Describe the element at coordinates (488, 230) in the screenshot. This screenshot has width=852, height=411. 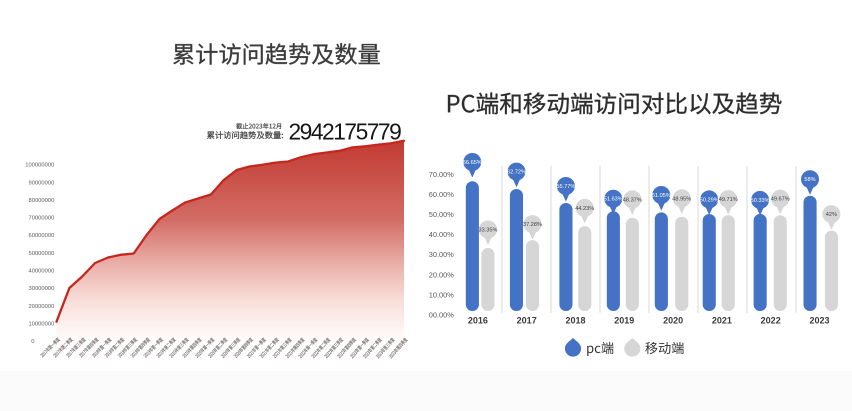
I see `svg-text: 33.35%` at that location.